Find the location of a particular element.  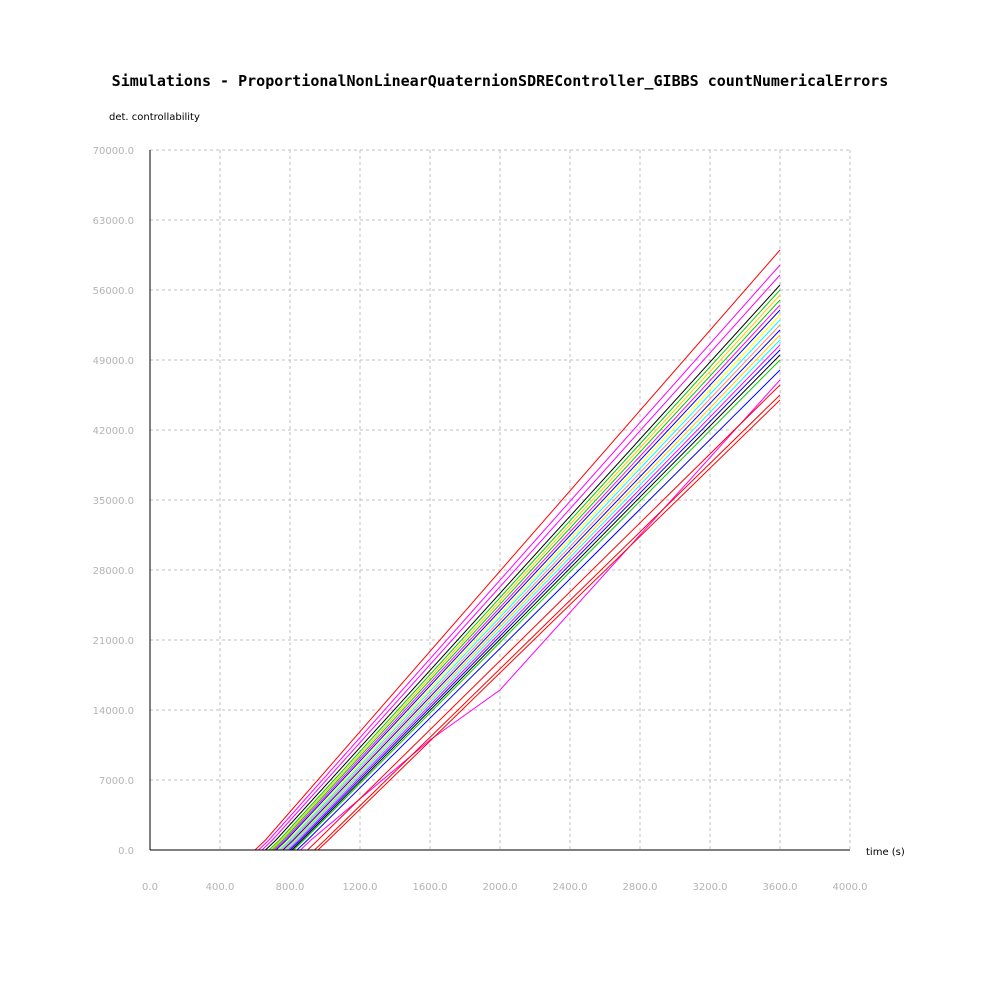

x-tick-label: 4000.0 is located at coordinates (850, 887).